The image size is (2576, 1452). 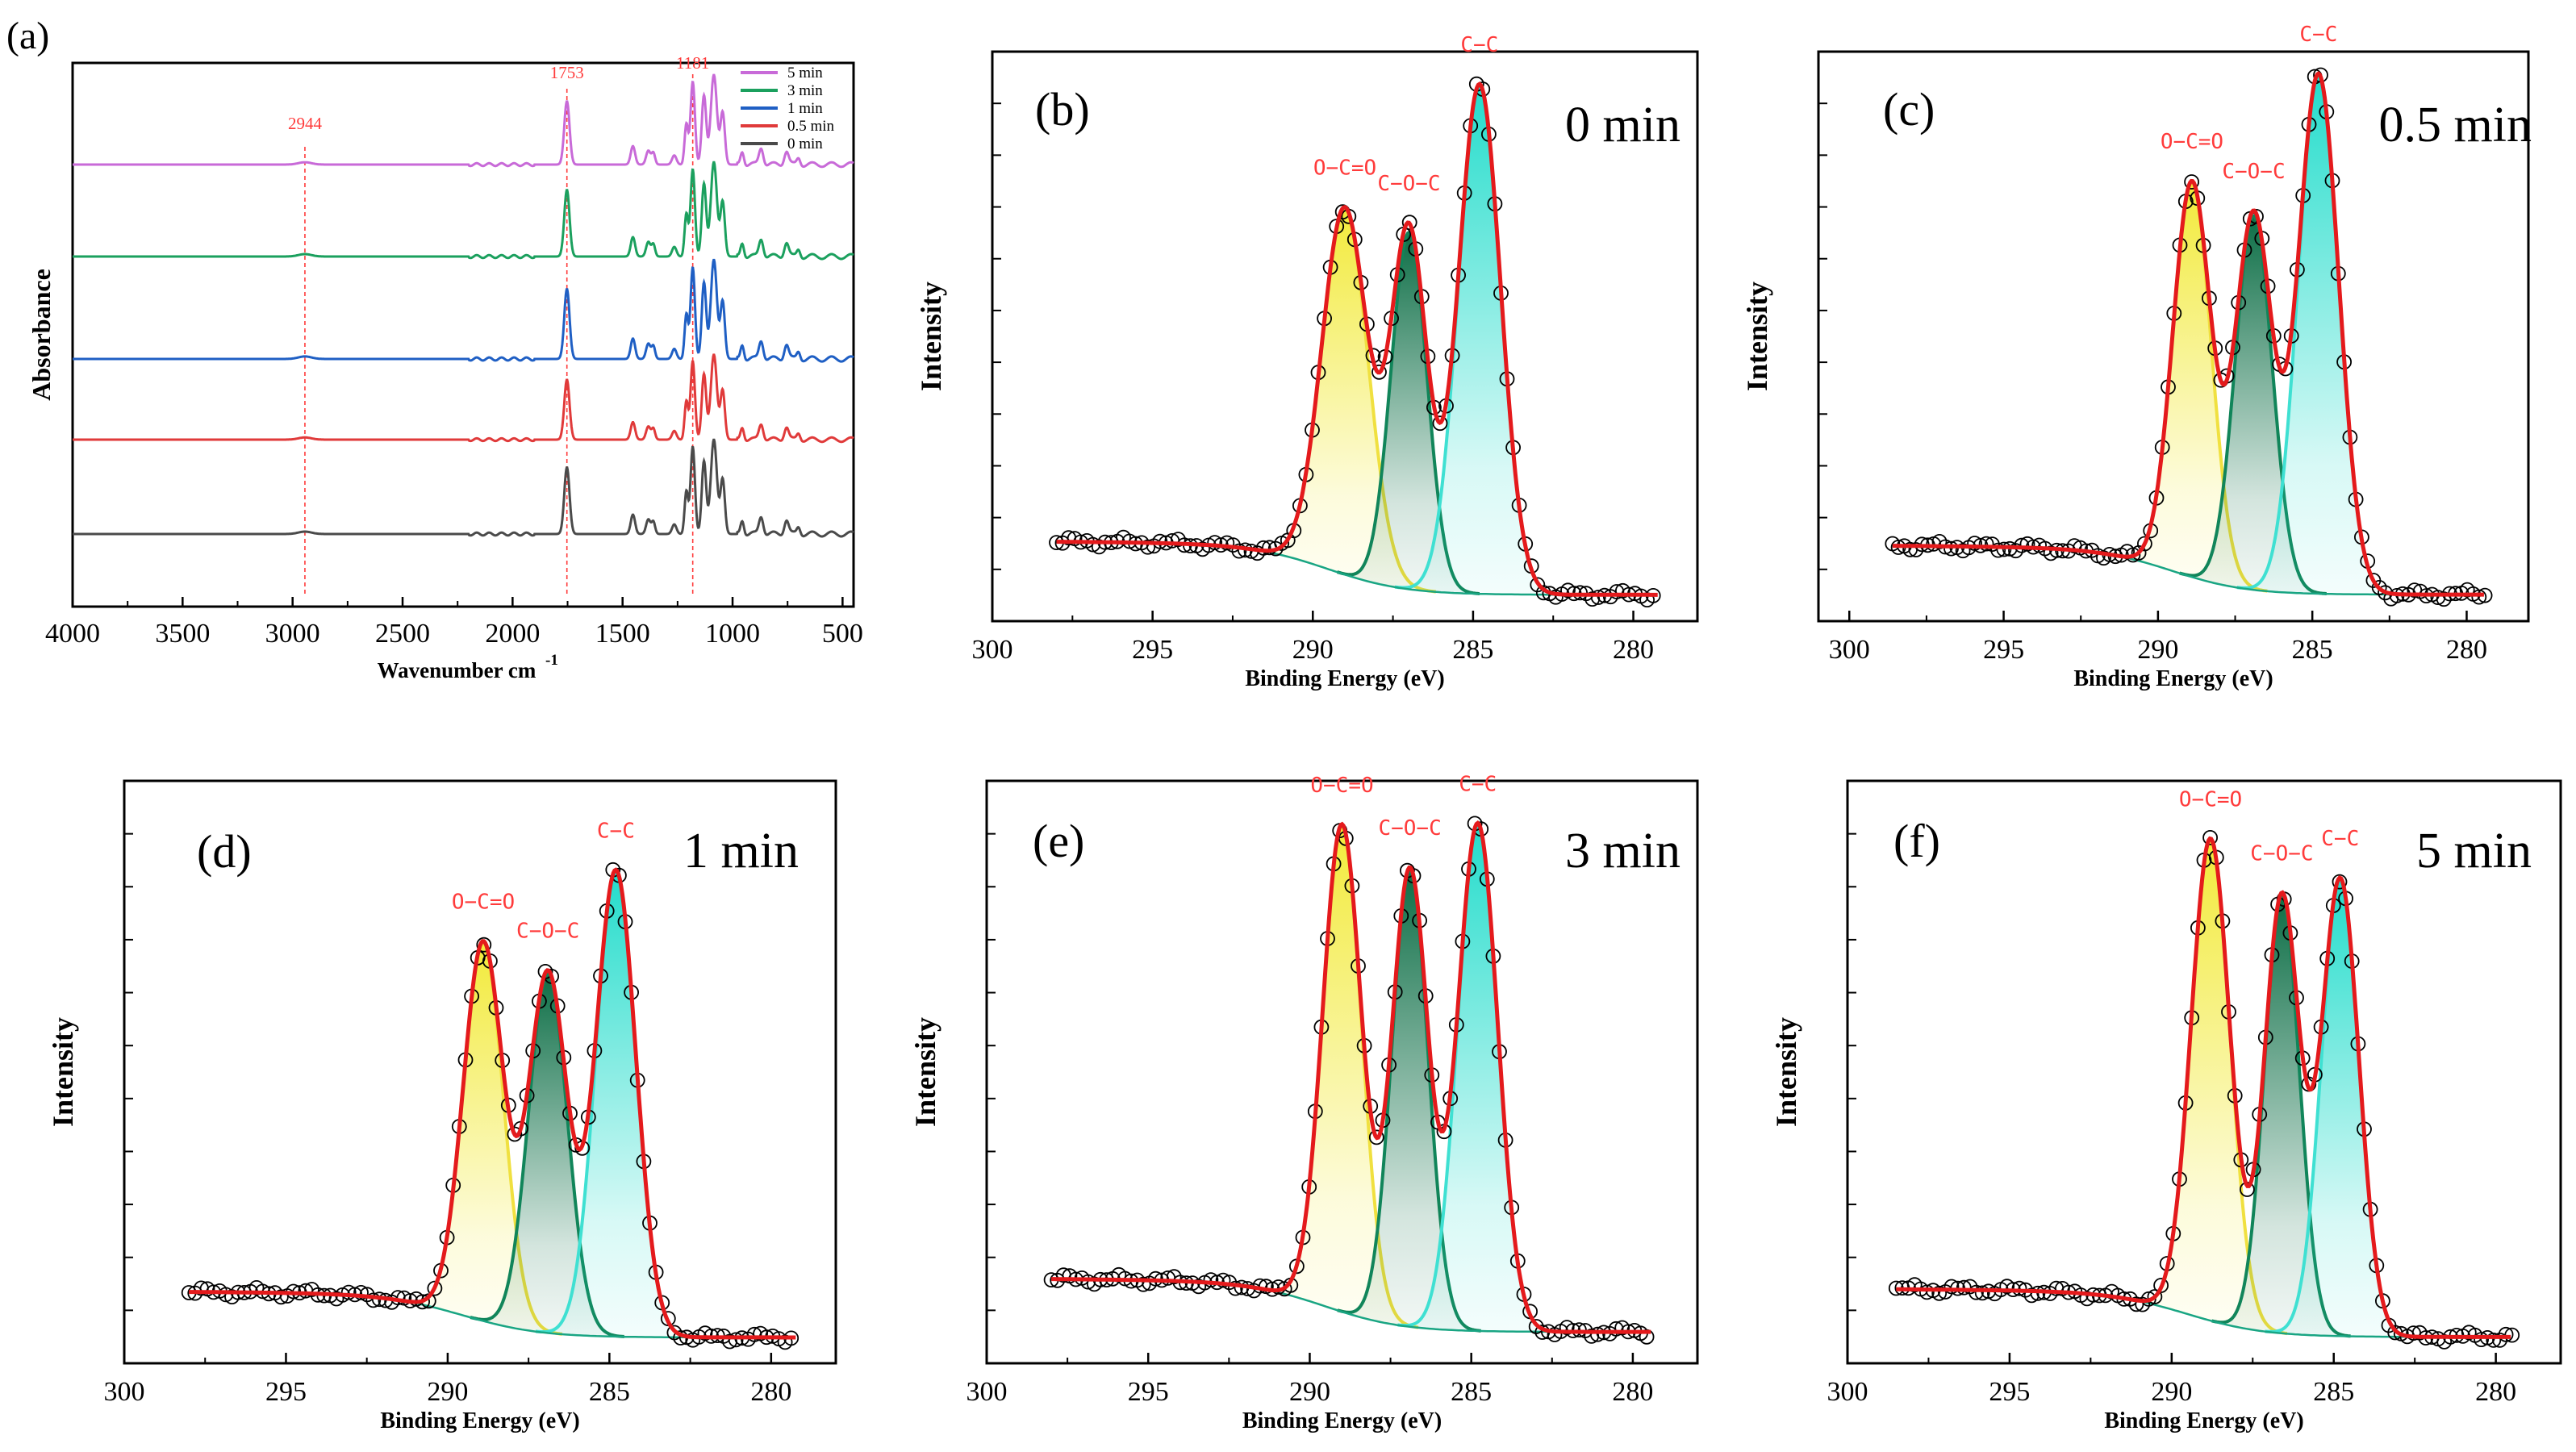 What do you see at coordinates (567, 72) in the screenshot?
I see `annotation-label: 1753` at bounding box center [567, 72].